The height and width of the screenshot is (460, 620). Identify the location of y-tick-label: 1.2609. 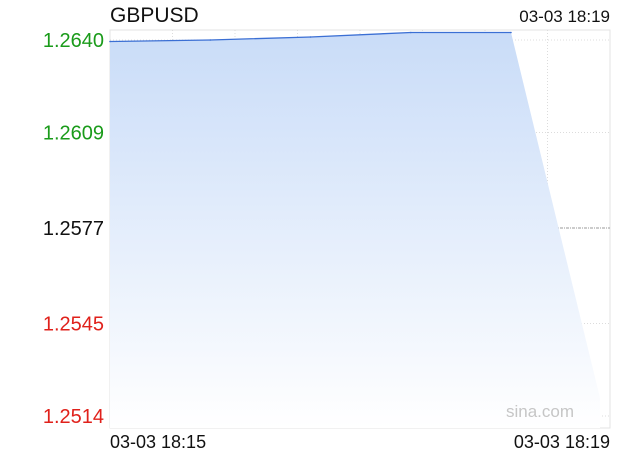
(73, 134).